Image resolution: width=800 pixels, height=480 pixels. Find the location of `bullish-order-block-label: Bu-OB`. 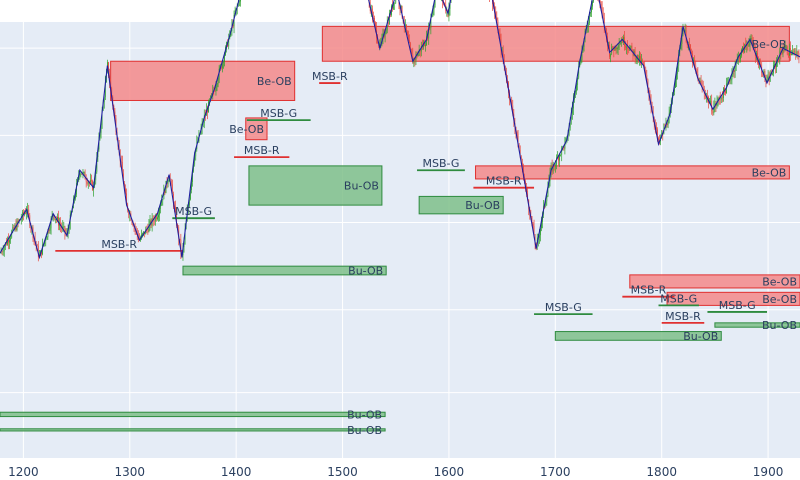

bullish-order-block-label: Bu-OB is located at coordinates (779, 325).